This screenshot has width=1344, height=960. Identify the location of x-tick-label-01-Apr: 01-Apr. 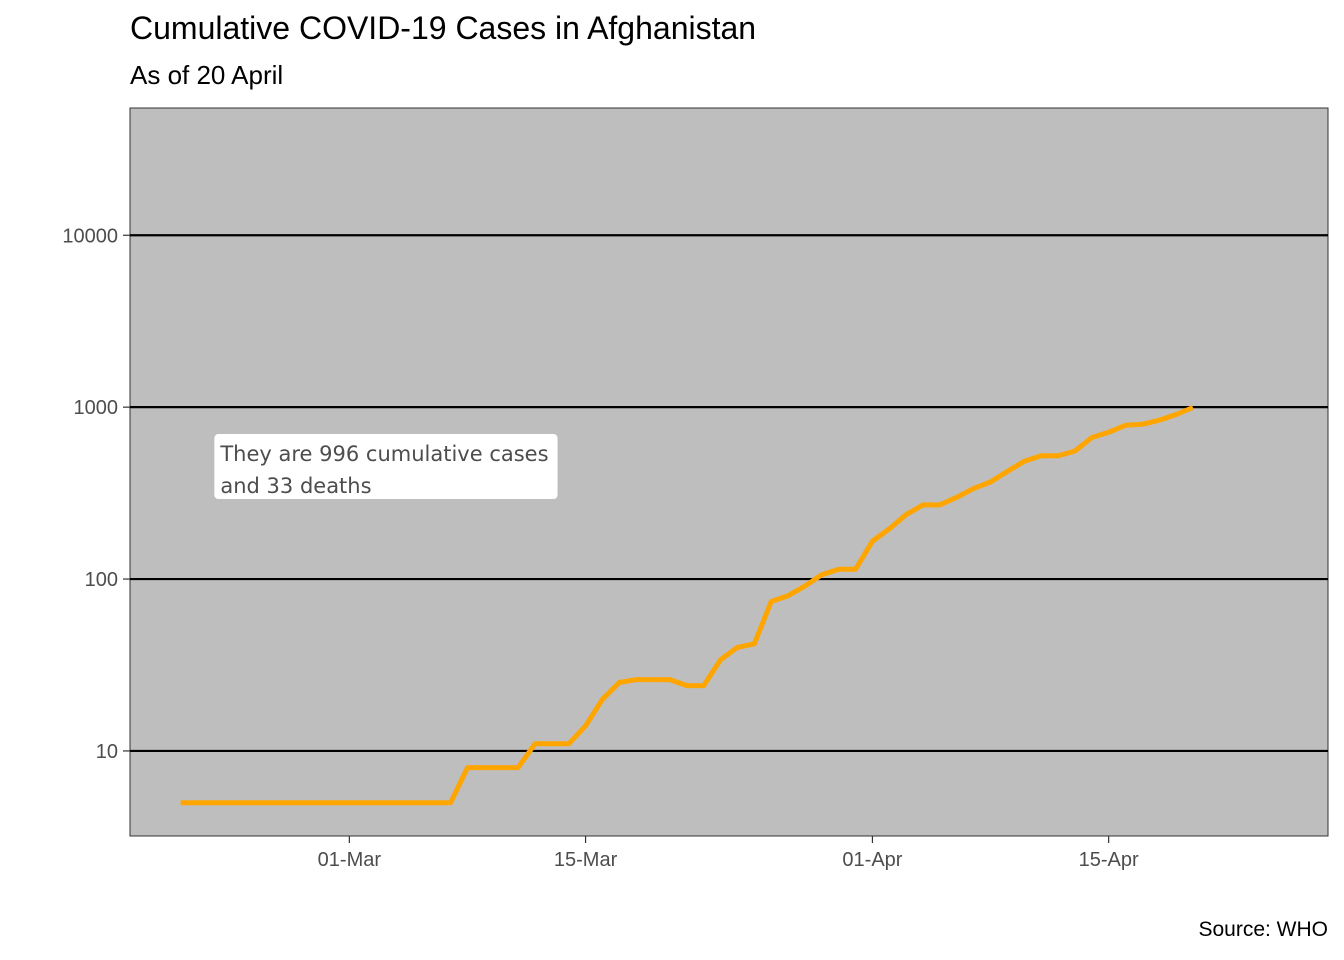
(872, 860).